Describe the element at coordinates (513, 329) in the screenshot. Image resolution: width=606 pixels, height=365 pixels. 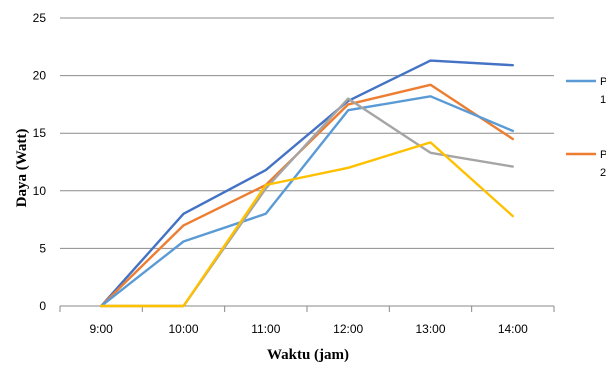
I see `x-tick-label: 14:00` at that location.